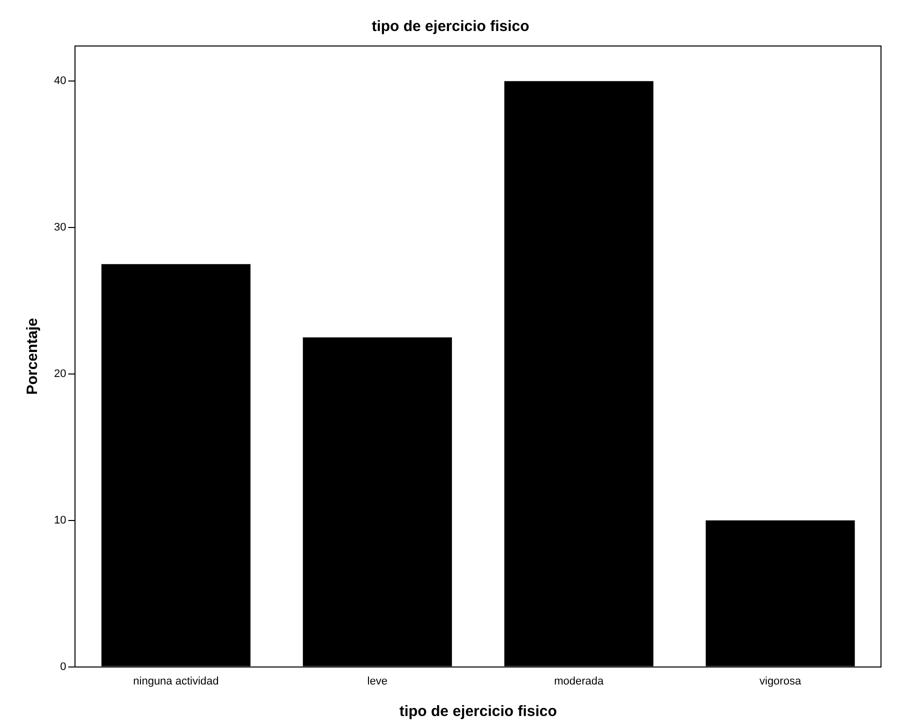  What do you see at coordinates (451, 27) in the screenshot?
I see `chart-title: tipo de ejercicio fisico` at bounding box center [451, 27].